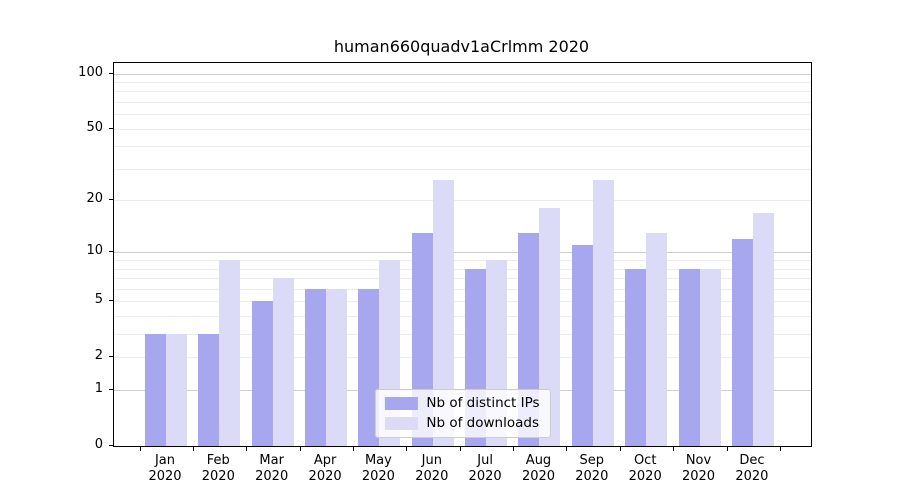 The width and height of the screenshot is (900, 500). What do you see at coordinates (603, 313) in the screenshot?
I see `bar-downloads-sep` at bounding box center [603, 313].